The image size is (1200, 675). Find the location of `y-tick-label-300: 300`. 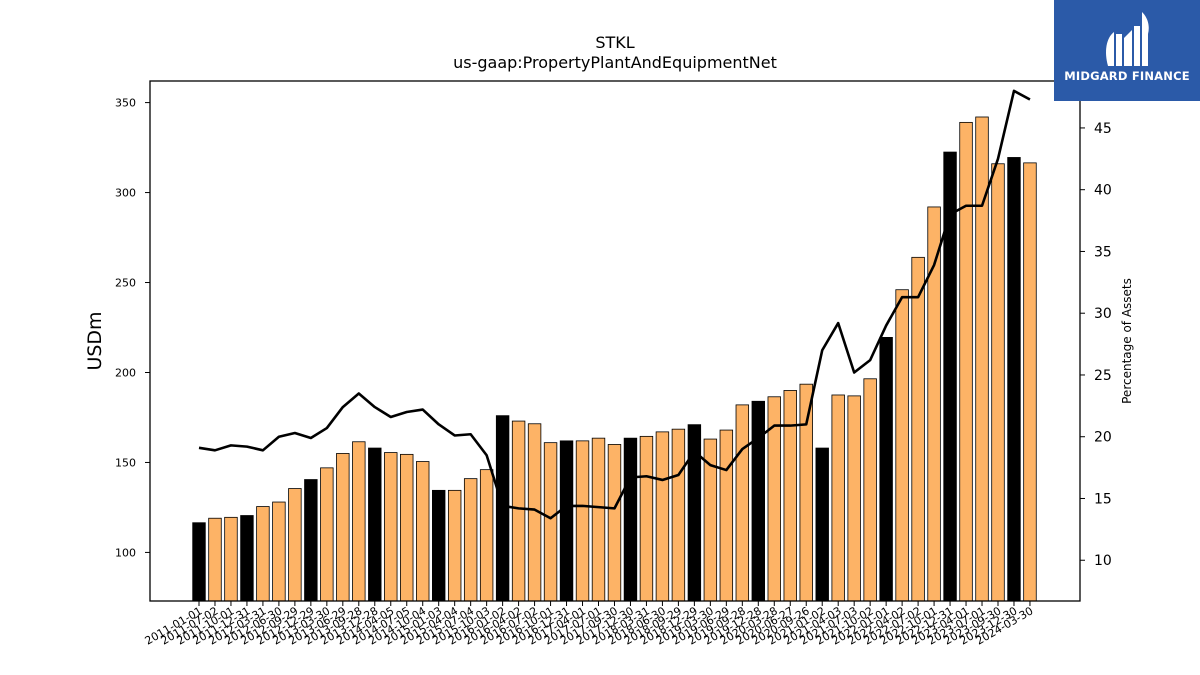

y-tick-label-300: 300 is located at coordinates (125, 193).